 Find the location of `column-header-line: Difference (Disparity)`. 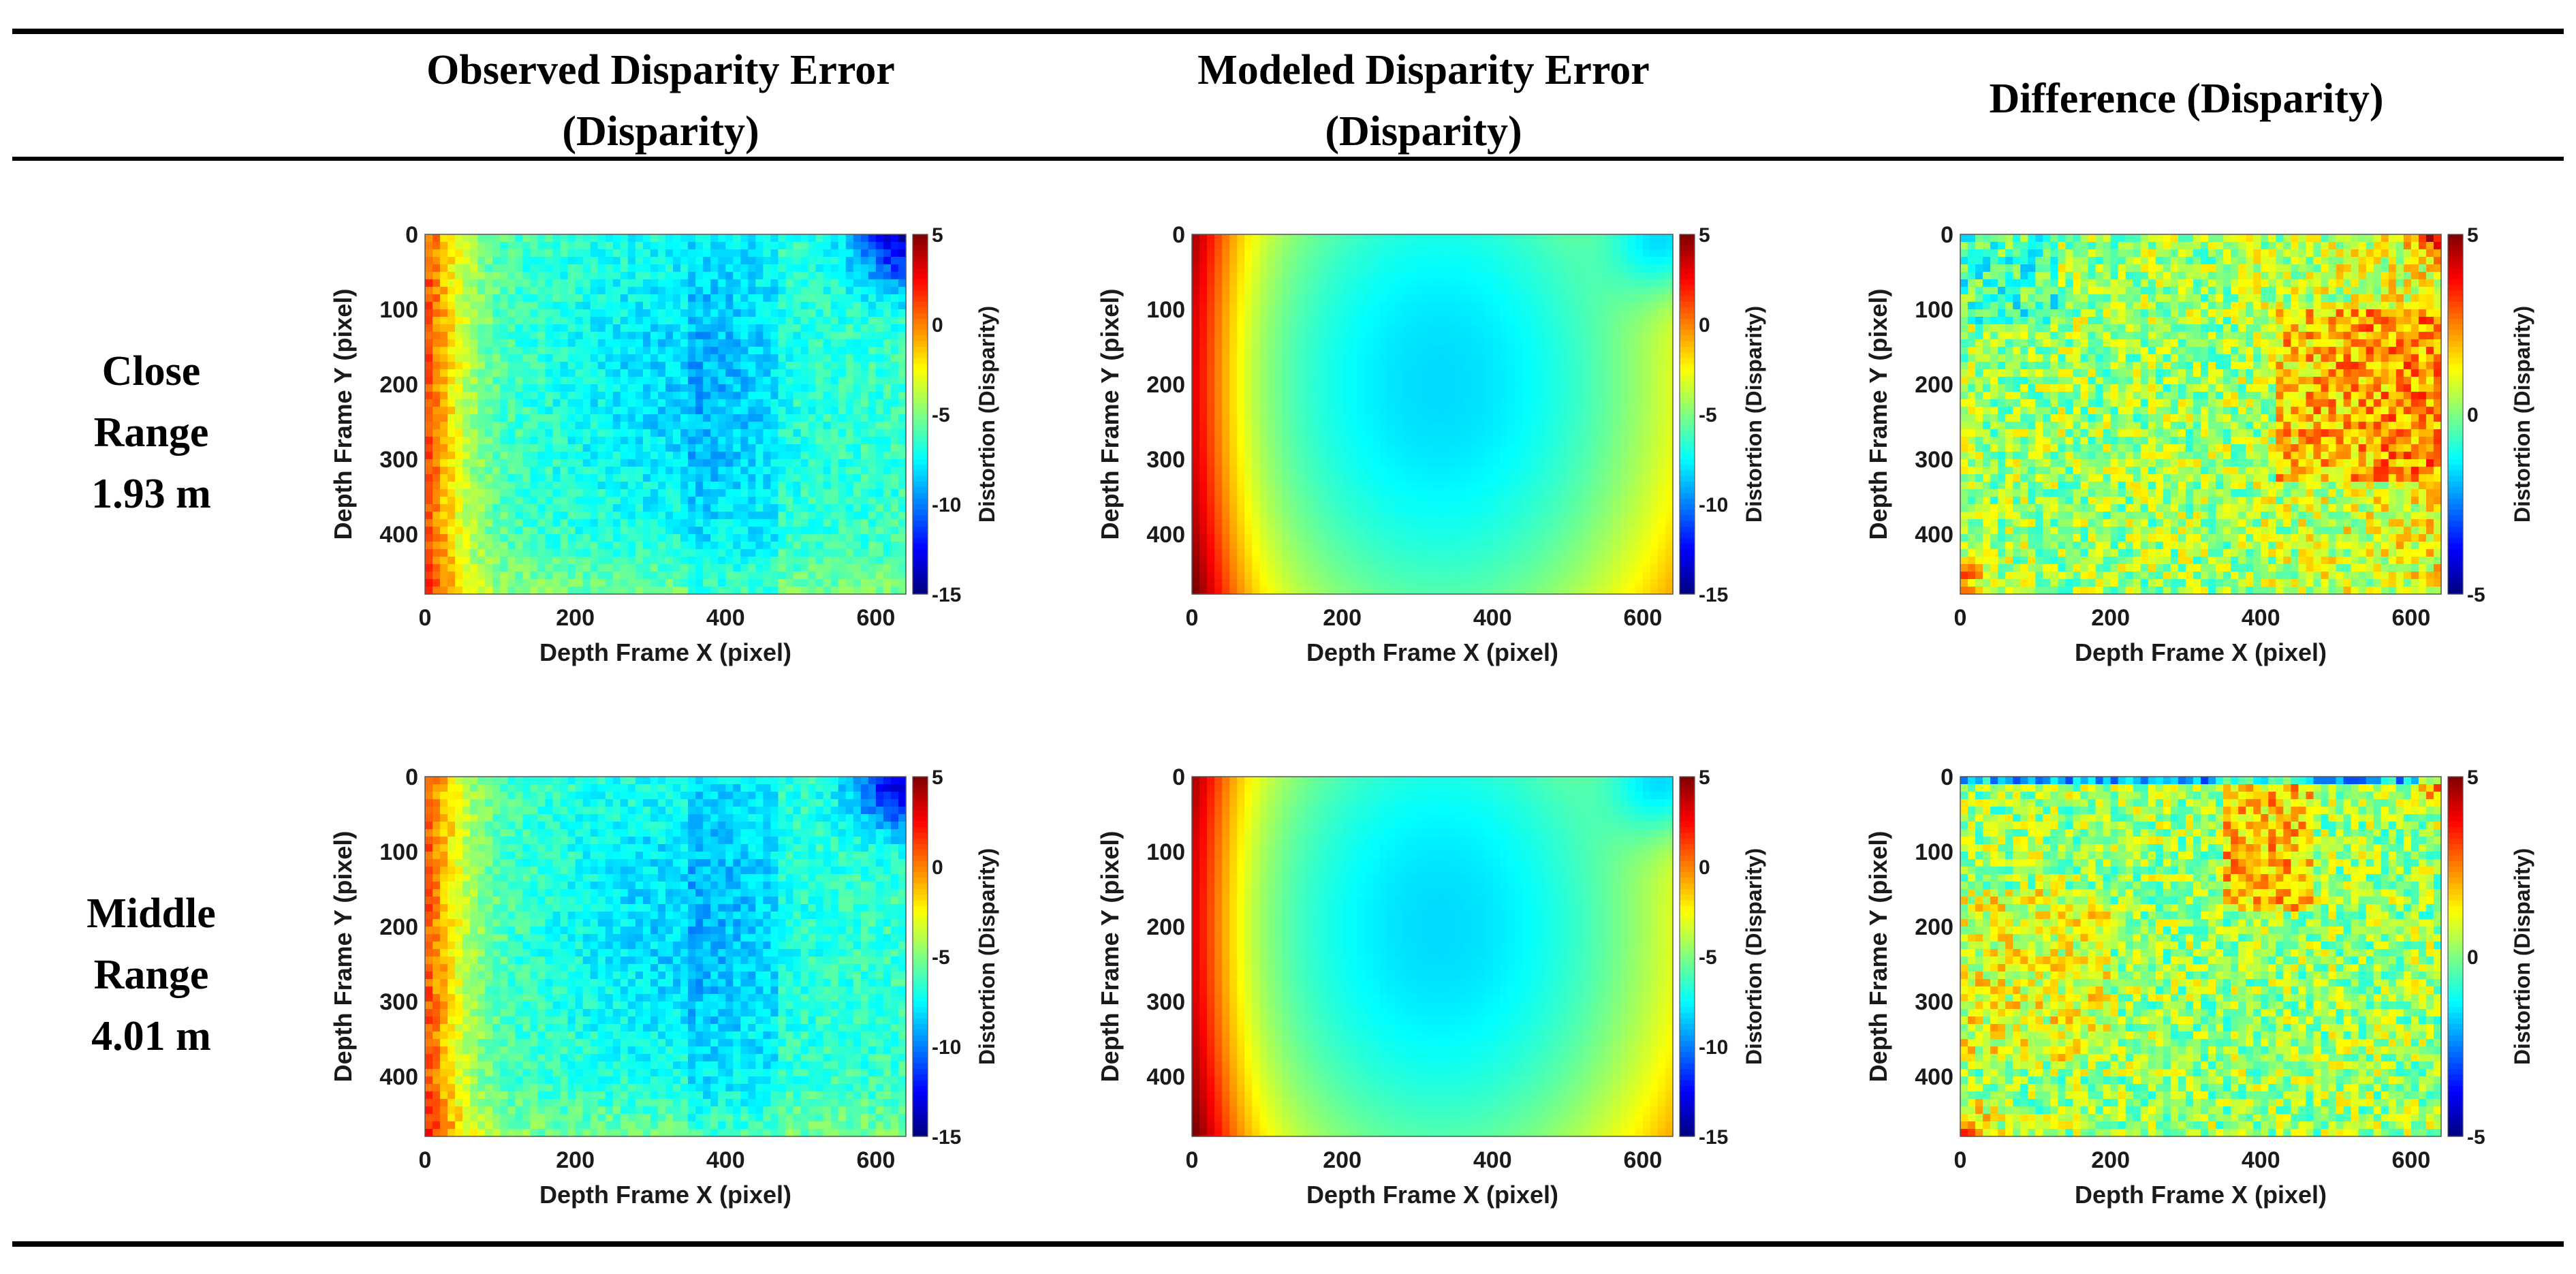

column-header-line: Difference (Disparity) is located at coordinates (2186, 99).